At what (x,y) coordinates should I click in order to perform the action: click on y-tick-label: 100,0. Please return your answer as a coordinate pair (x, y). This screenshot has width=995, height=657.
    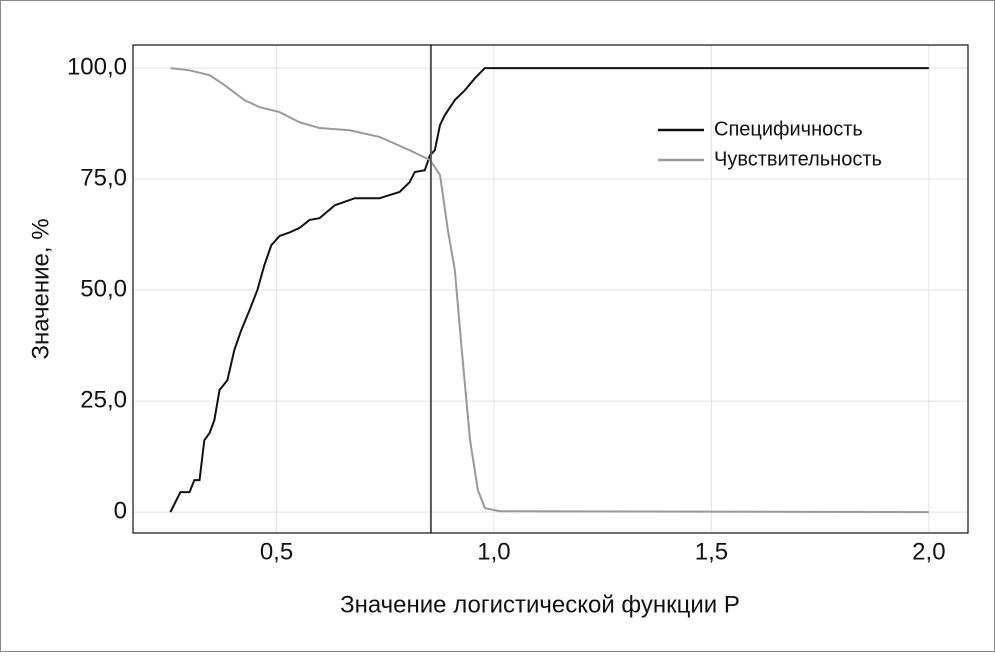
    Looking at the image, I should click on (97, 66).